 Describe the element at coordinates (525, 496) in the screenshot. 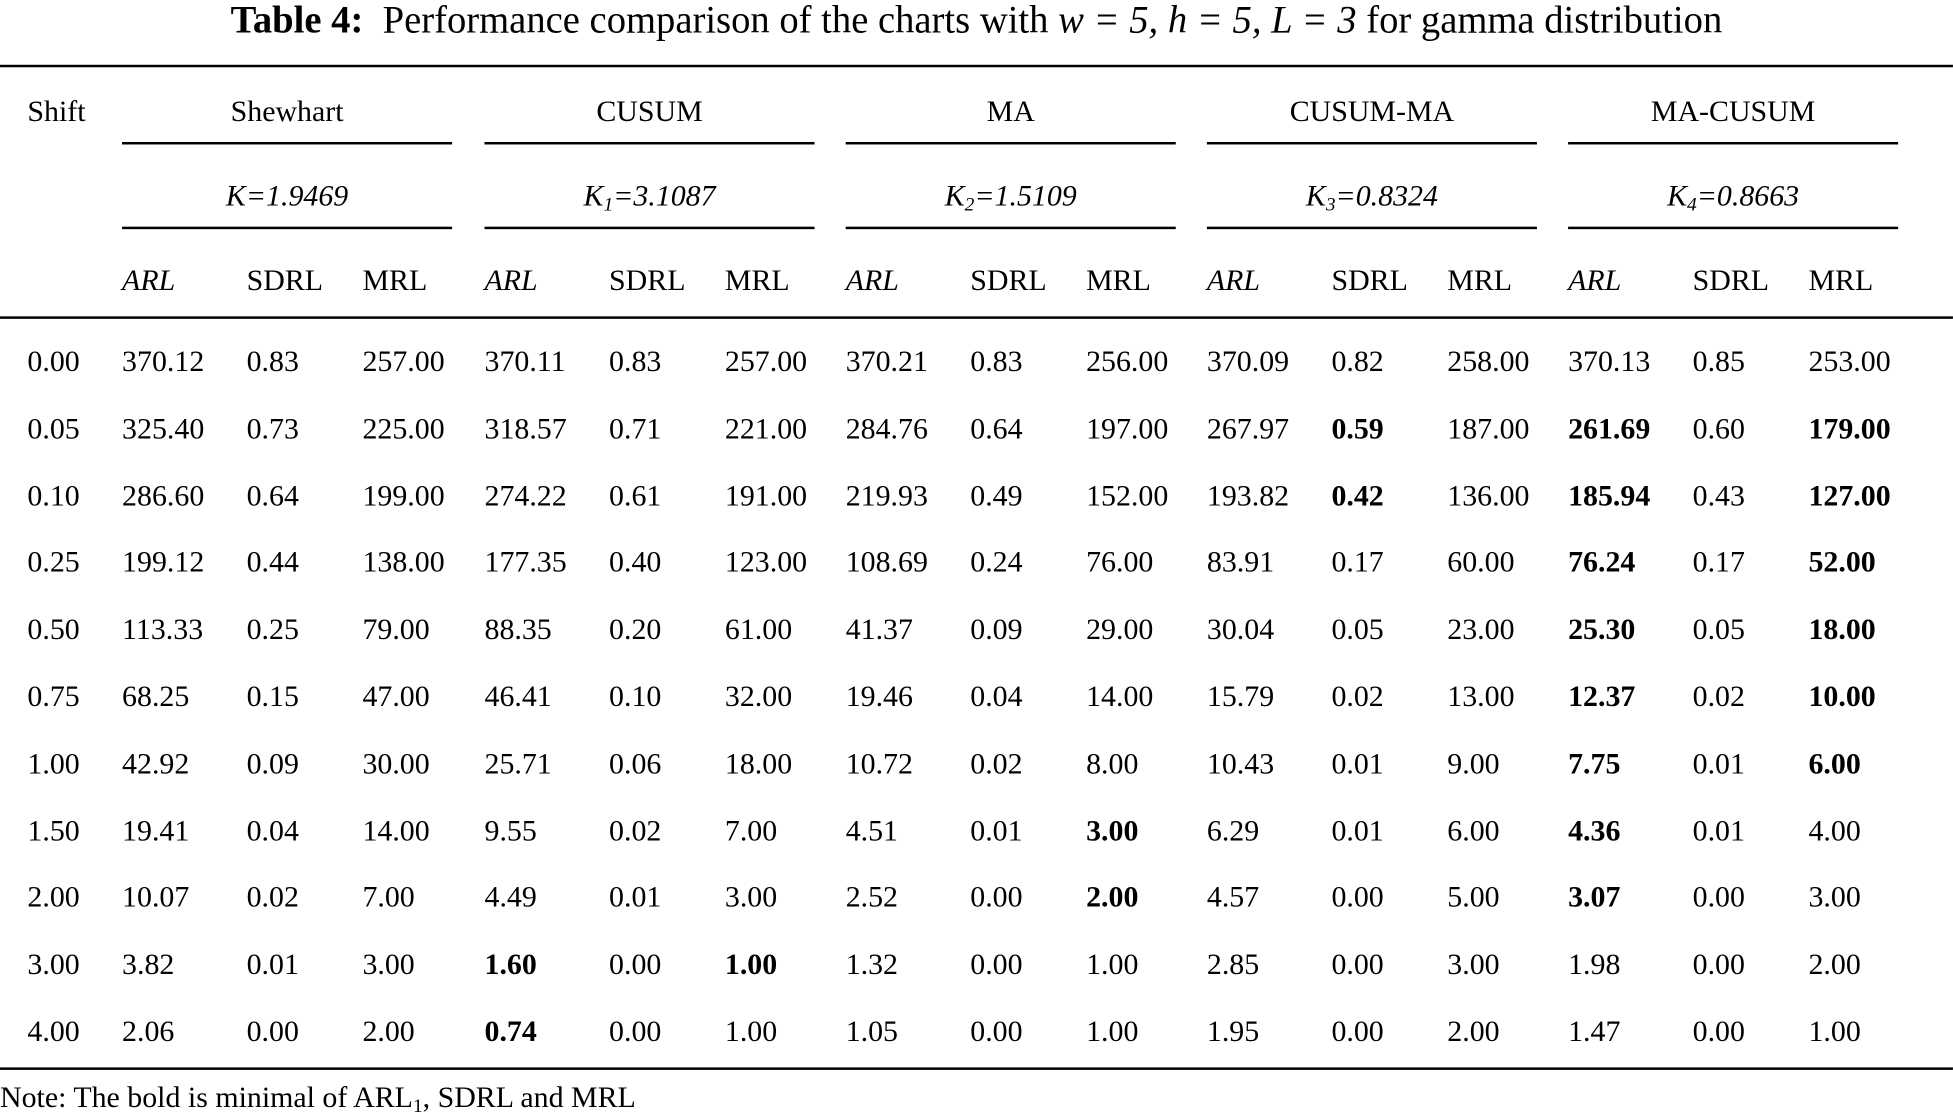

I see `value-cell: 274.22` at that location.